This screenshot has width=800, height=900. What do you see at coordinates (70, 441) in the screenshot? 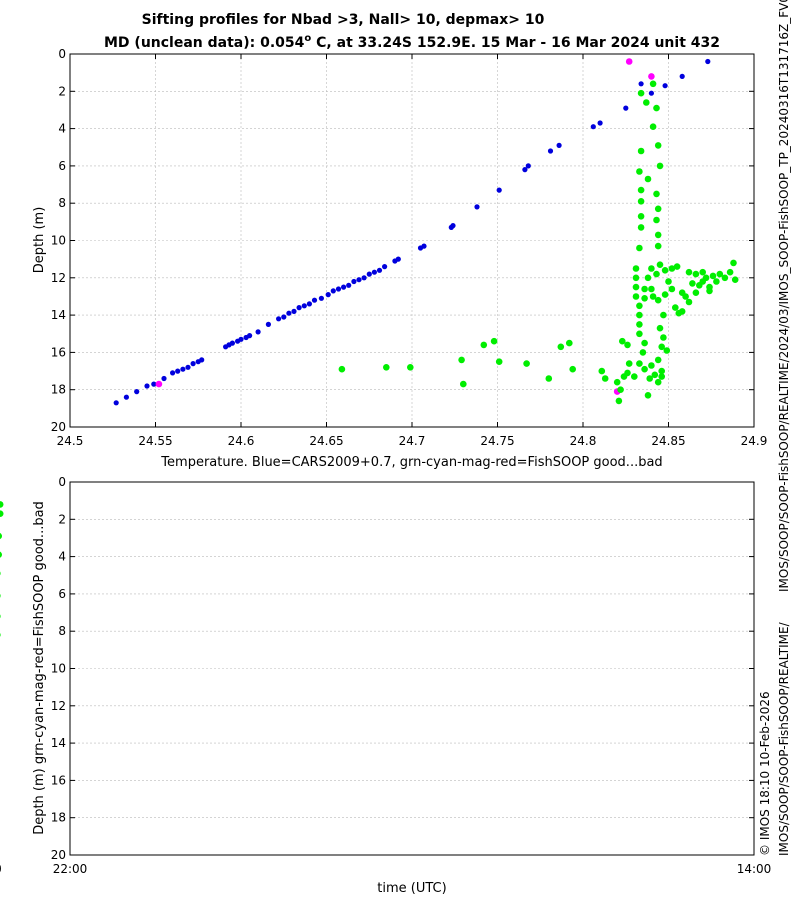
I see `top-xtick-label: 24.5` at bounding box center [70, 441].